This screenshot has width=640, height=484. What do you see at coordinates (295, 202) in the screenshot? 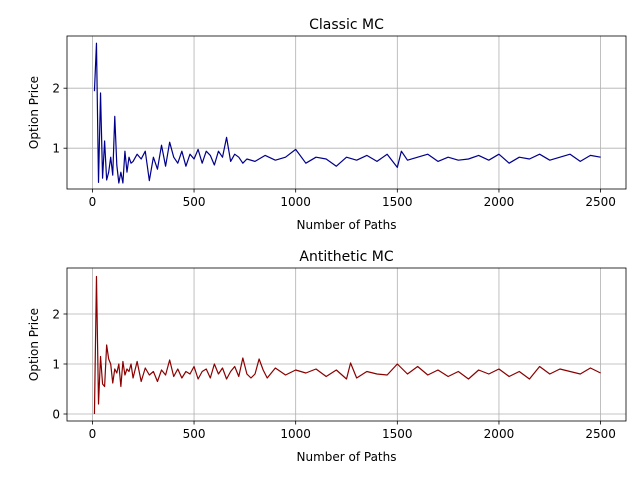
I see `classic-mc-x-tick-label: 1000` at bounding box center [295, 202].